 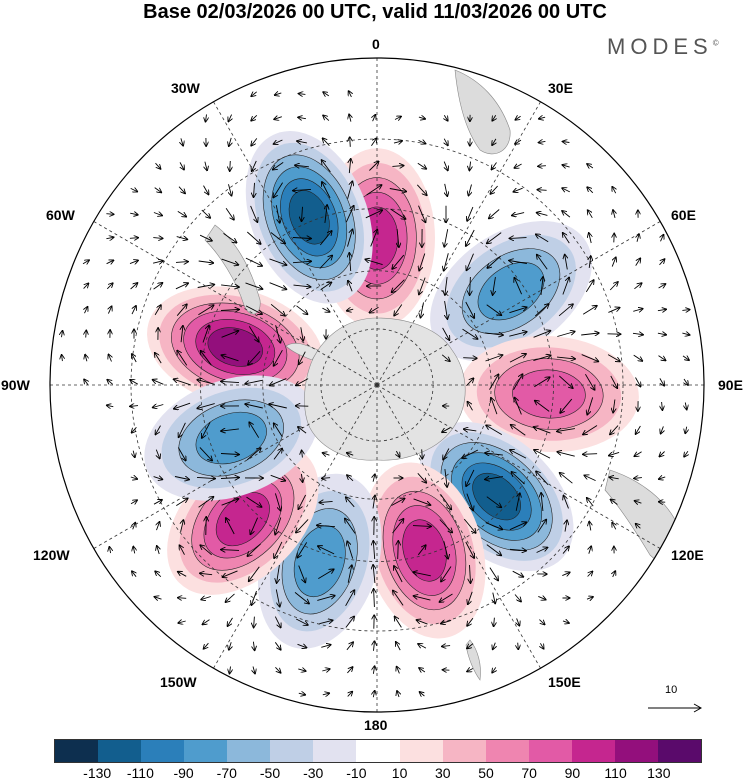 What do you see at coordinates (356, 773) in the screenshot?
I see `colorbar-tick-label: -10` at bounding box center [356, 773].